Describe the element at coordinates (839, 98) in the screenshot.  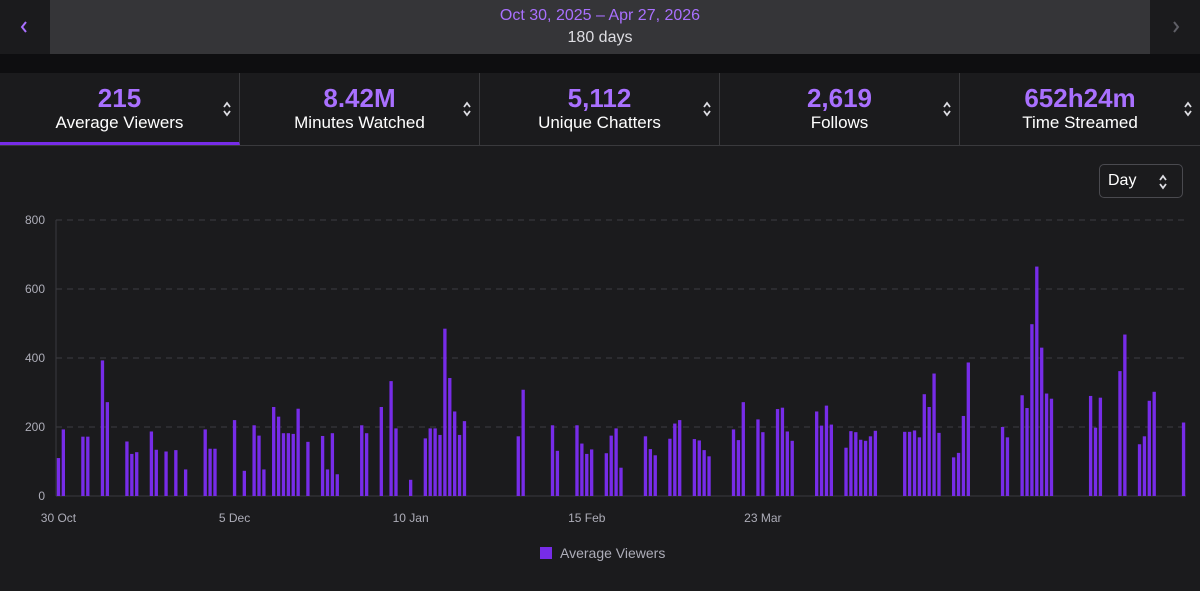
I see `stat-value: 2,619` at that location.